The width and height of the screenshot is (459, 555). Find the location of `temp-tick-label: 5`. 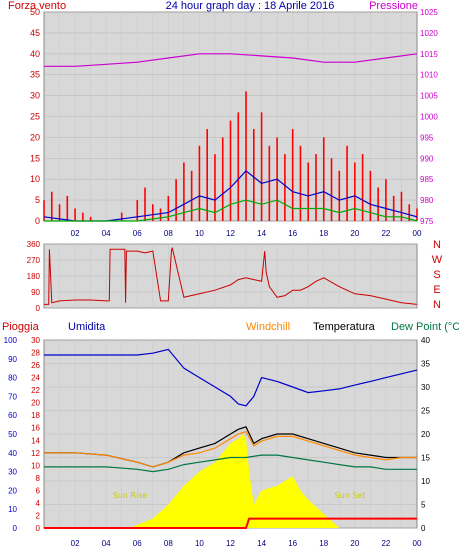

temp-tick-label: 5 is located at coordinates (423, 505).